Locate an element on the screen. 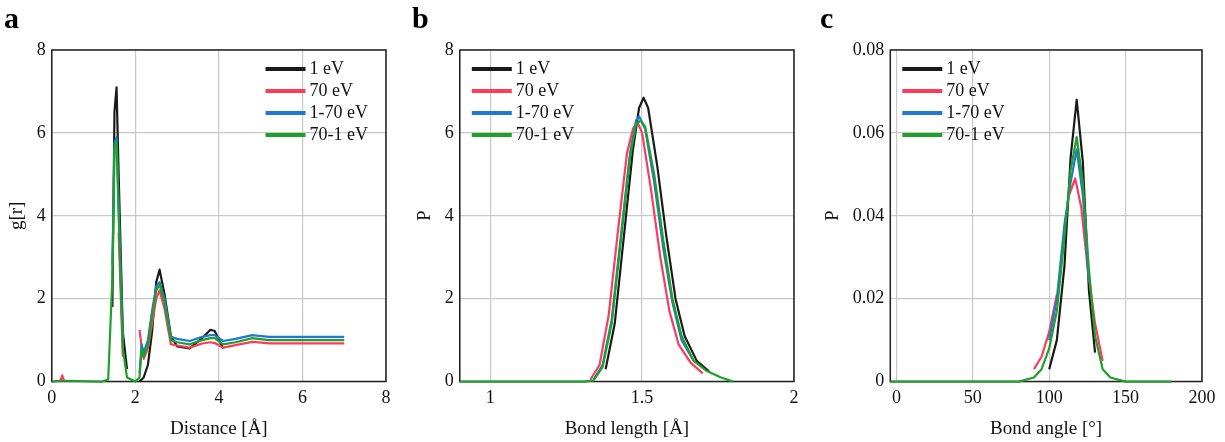  y-tick-label: 0.02 is located at coordinates (868, 297).